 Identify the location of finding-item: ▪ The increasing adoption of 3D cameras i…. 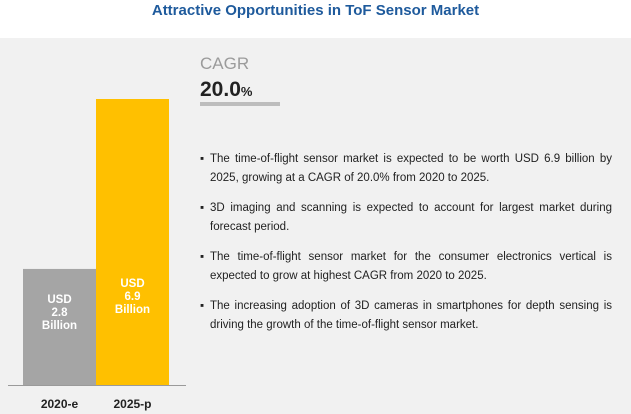
(406, 316).